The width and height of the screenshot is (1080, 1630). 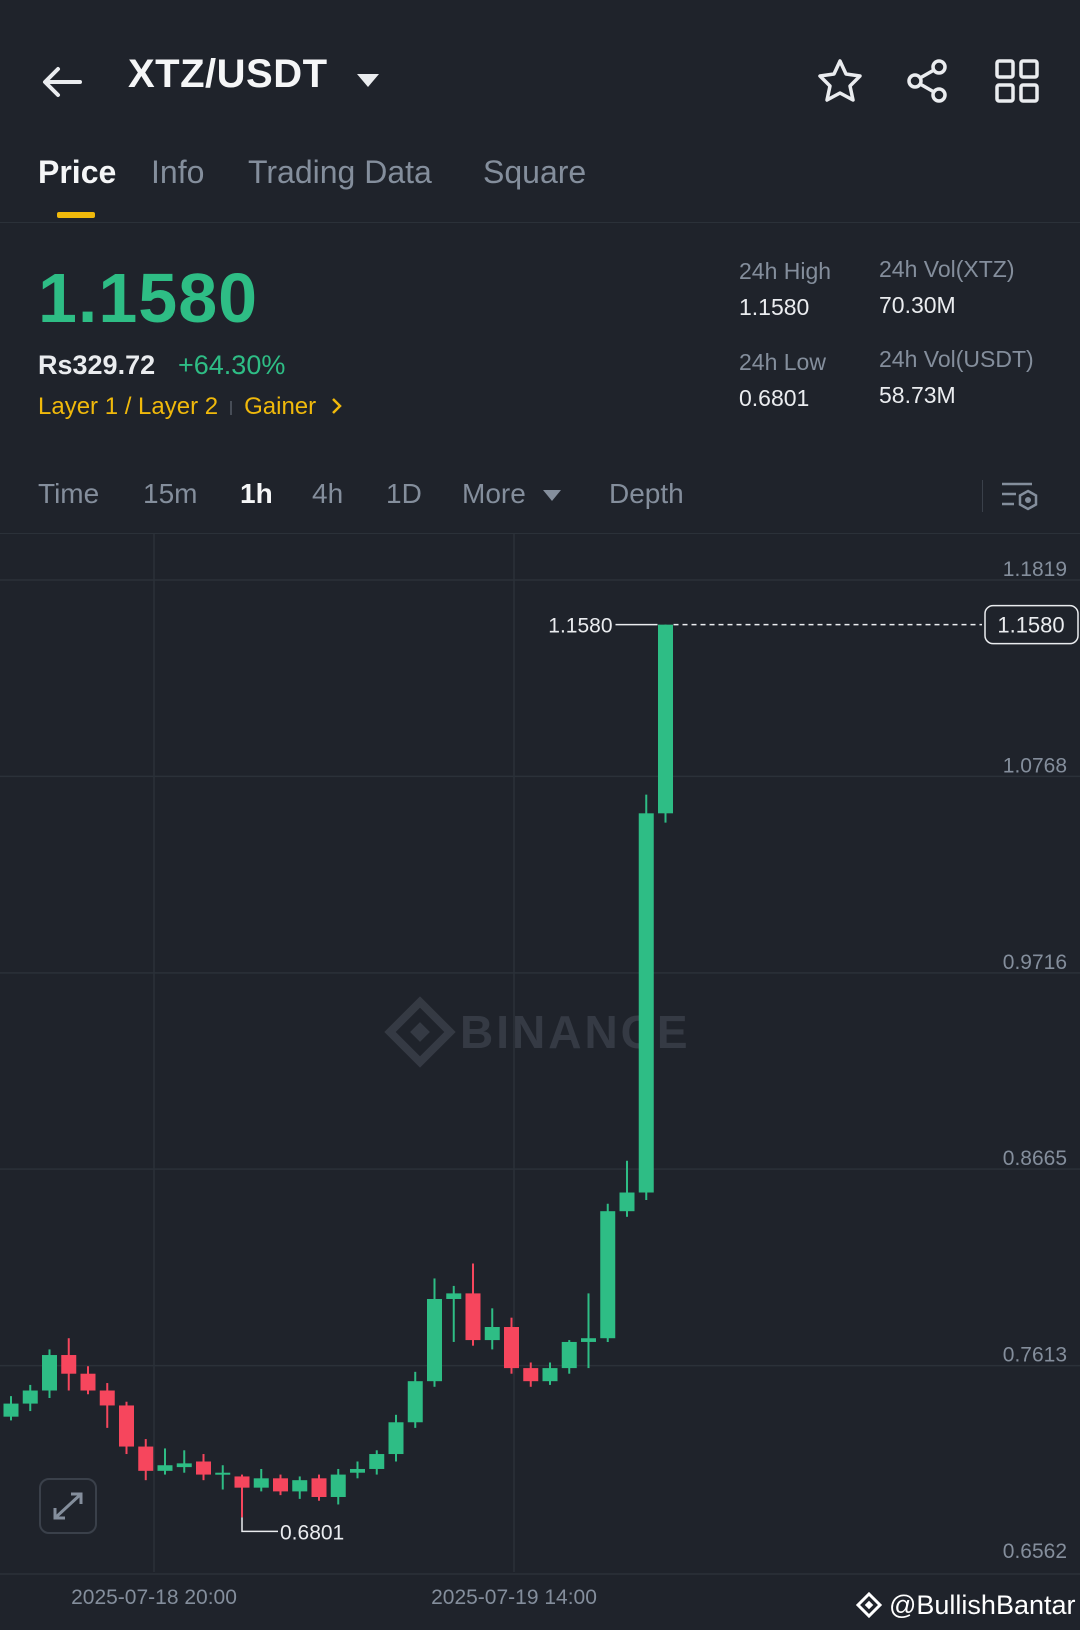 I want to click on y-tick-label: 0.8665, so click(x=1035, y=1158).